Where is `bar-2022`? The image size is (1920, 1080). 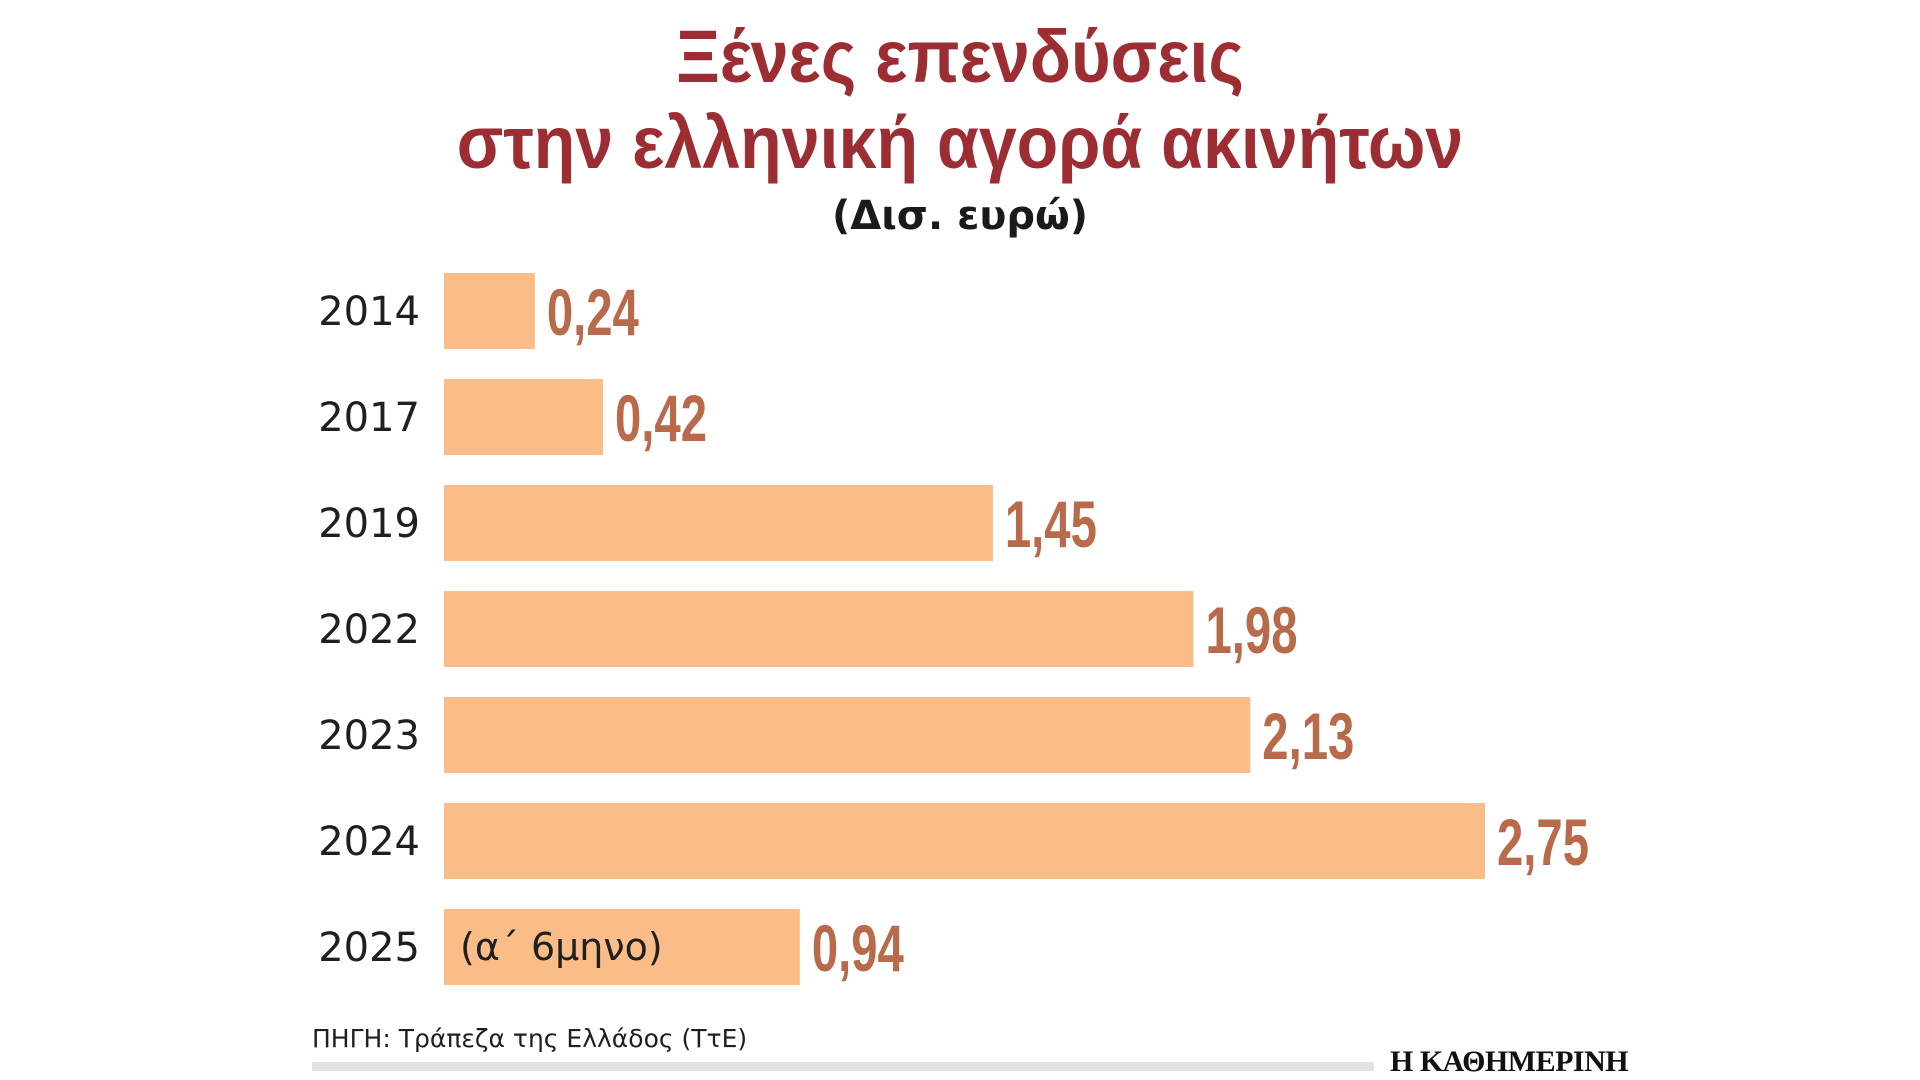
bar-2022 is located at coordinates (819, 629).